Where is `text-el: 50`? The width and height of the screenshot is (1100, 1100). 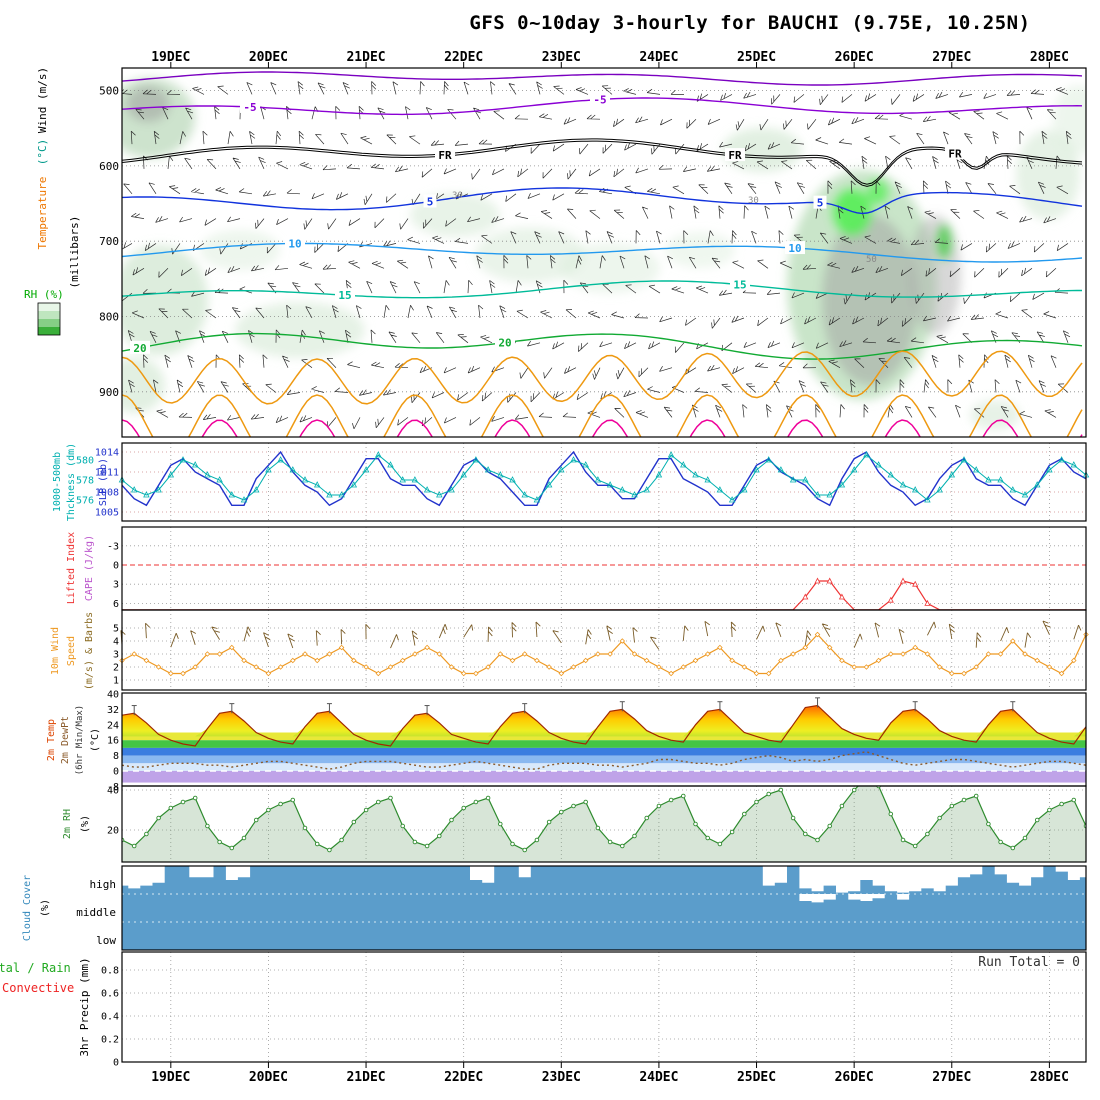 text-el: 50 is located at coordinates (871, 260).